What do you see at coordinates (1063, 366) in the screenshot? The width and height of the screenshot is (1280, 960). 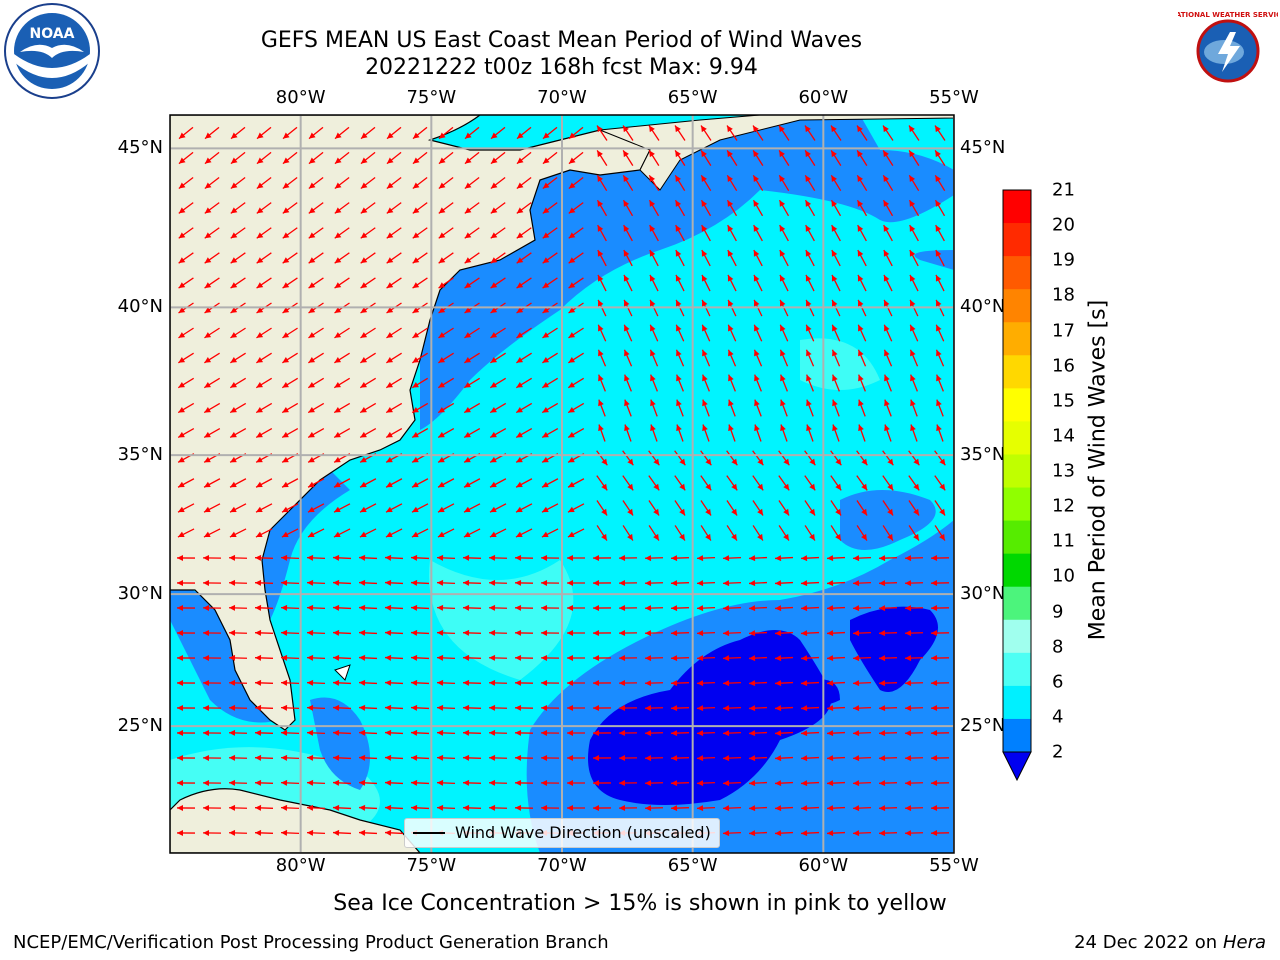 I see `colorbar-tick: 16` at bounding box center [1063, 366].